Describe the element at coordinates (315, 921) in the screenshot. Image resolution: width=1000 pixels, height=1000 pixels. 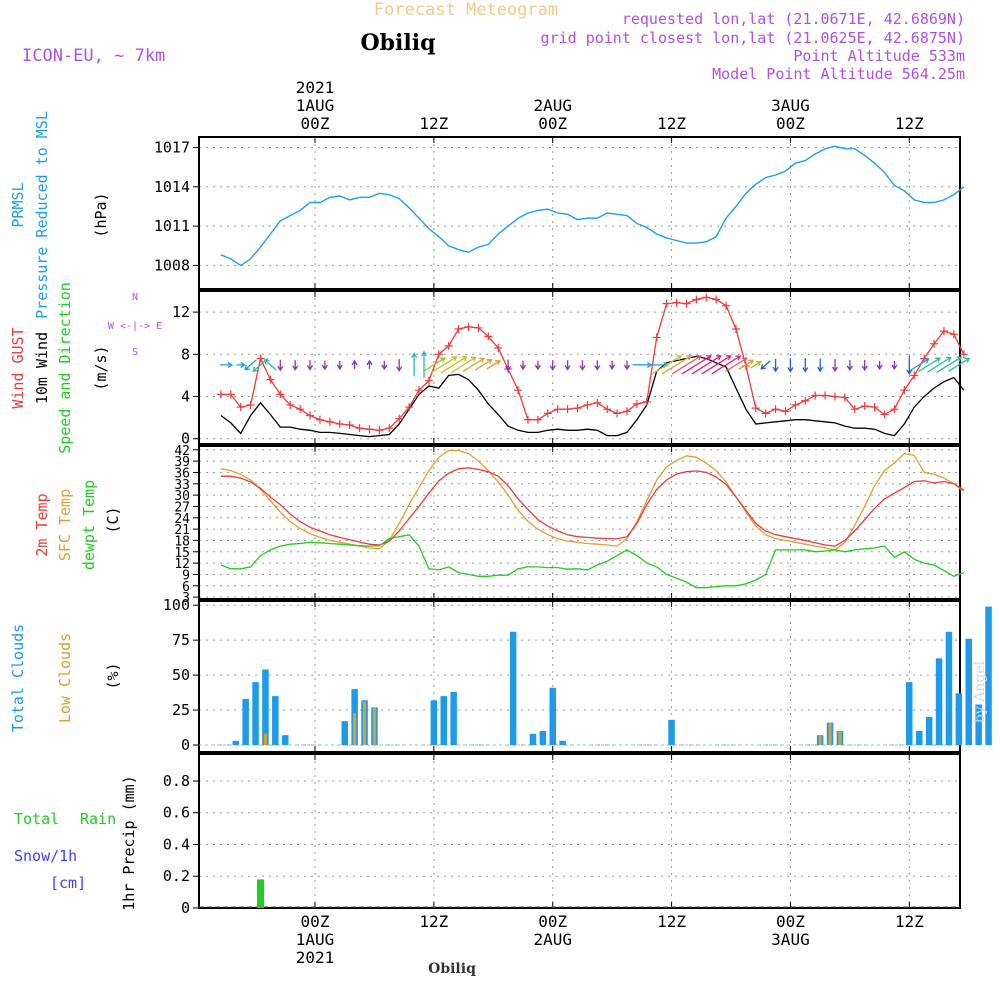
I see `time-label-bottom: 00Z` at that location.